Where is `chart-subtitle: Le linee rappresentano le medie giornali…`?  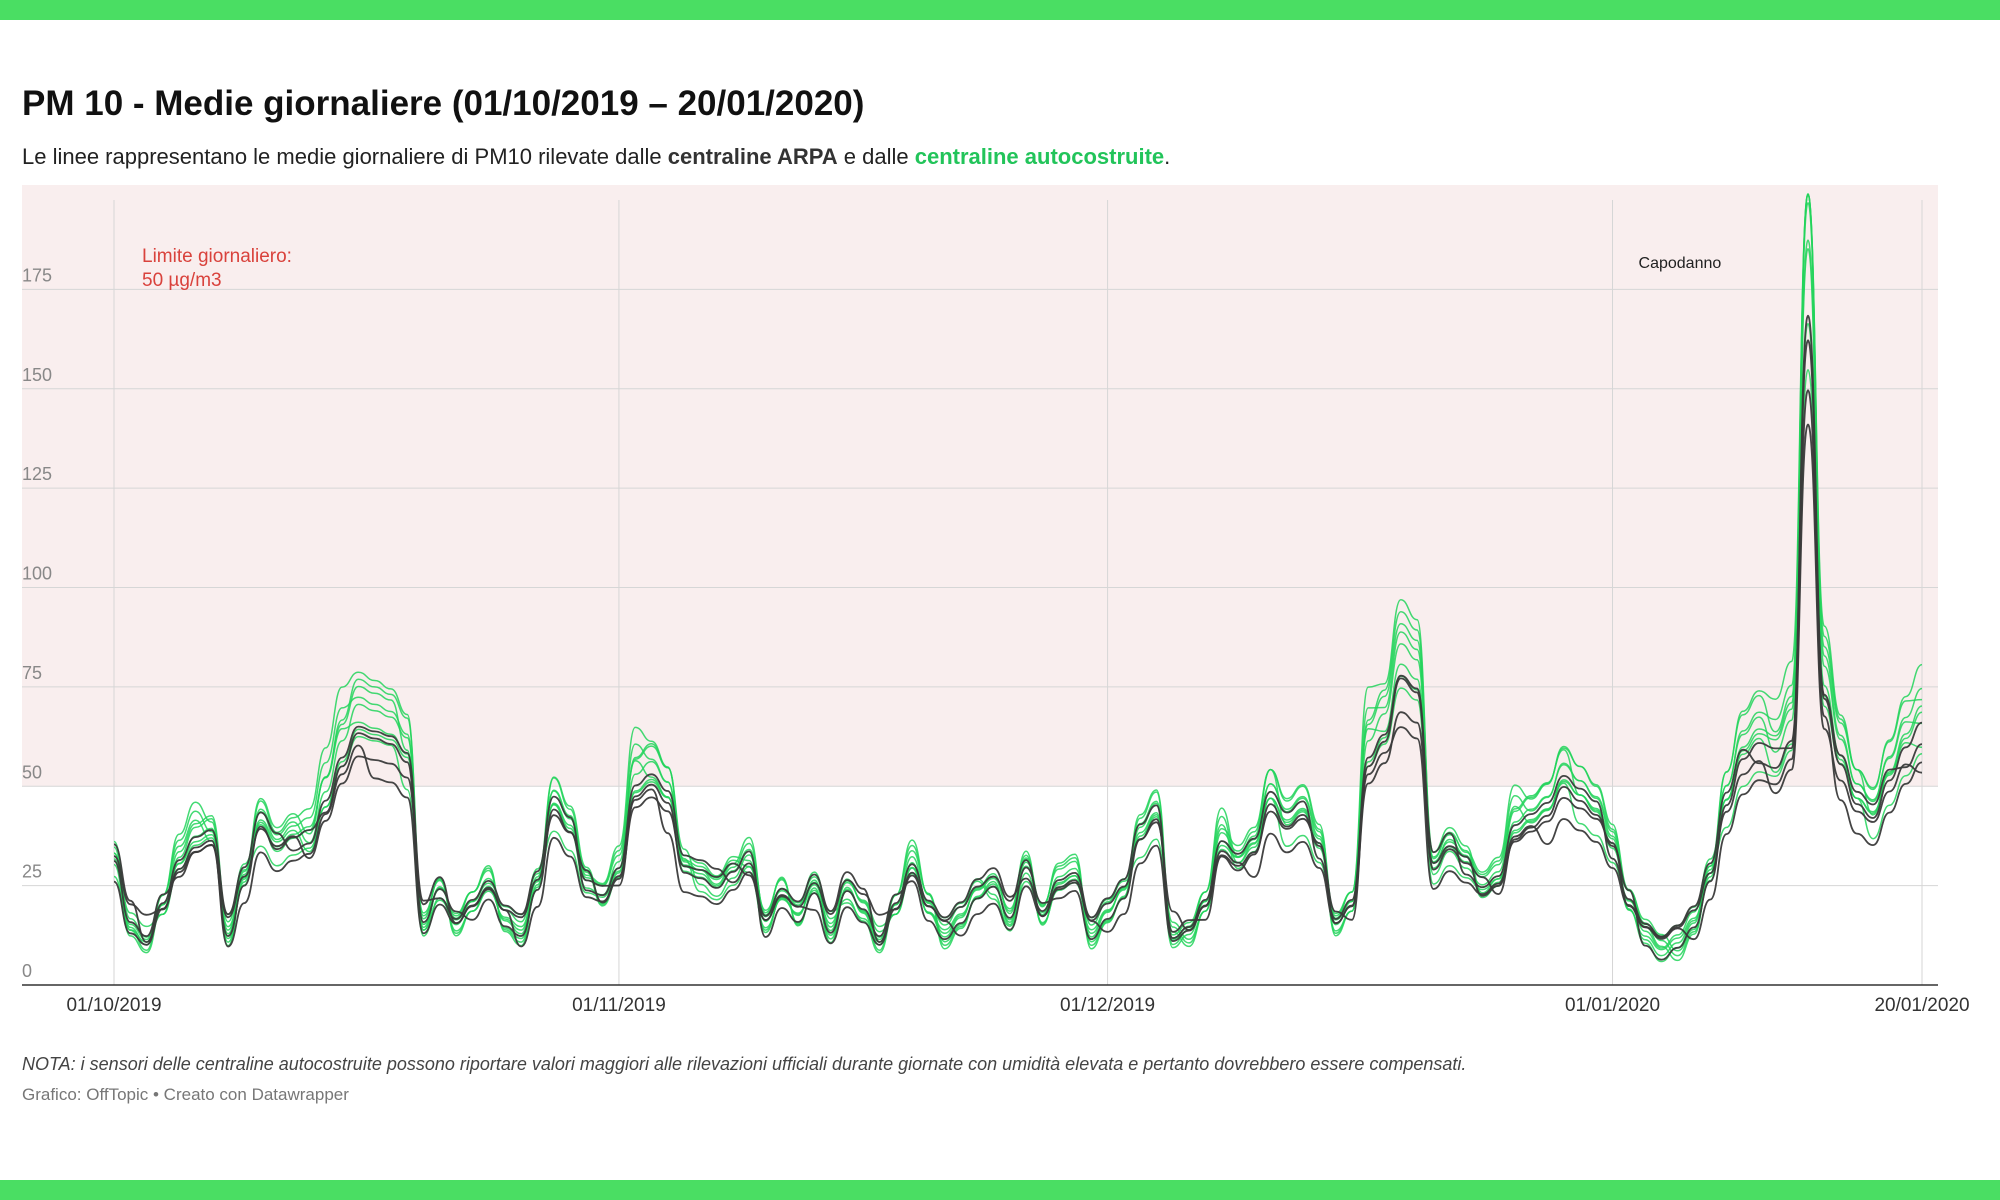
chart-subtitle: Le linee rappresentano le medie giornali… is located at coordinates (596, 157).